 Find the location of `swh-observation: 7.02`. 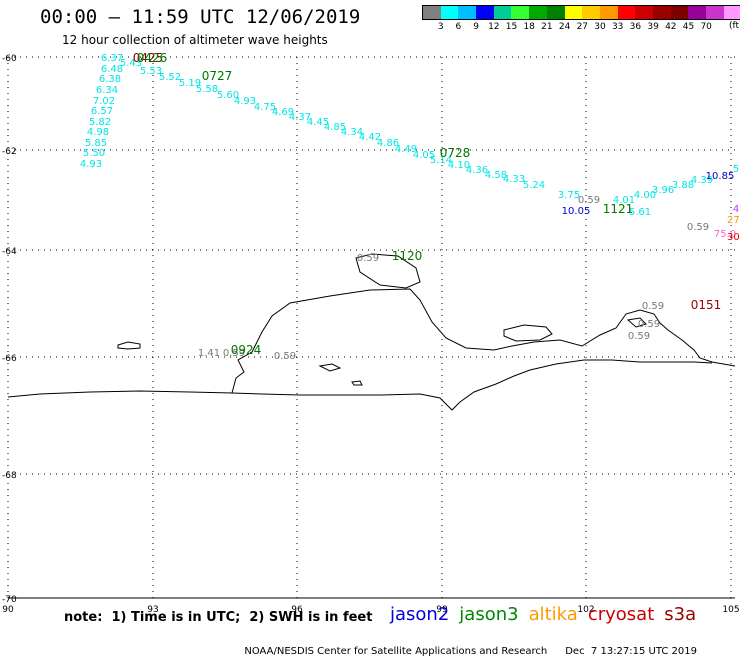

swh-observation: 7.02 is located at coordinates (104, 101).